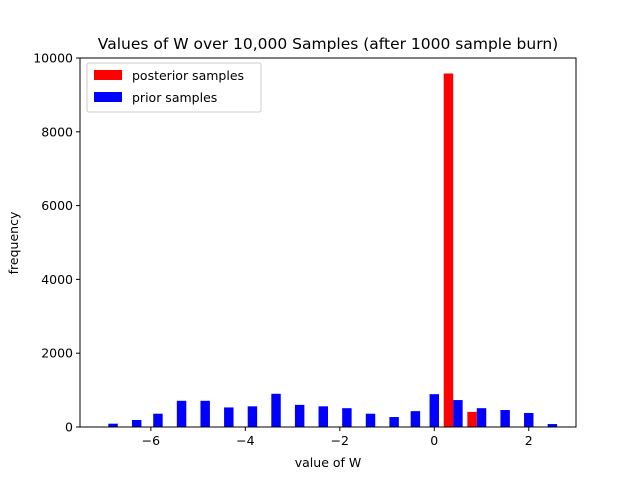  What do you see at coordinates (151, 440) in the screenshot?
I see `x-tick-label: −6` at bounding box center [151, 440].